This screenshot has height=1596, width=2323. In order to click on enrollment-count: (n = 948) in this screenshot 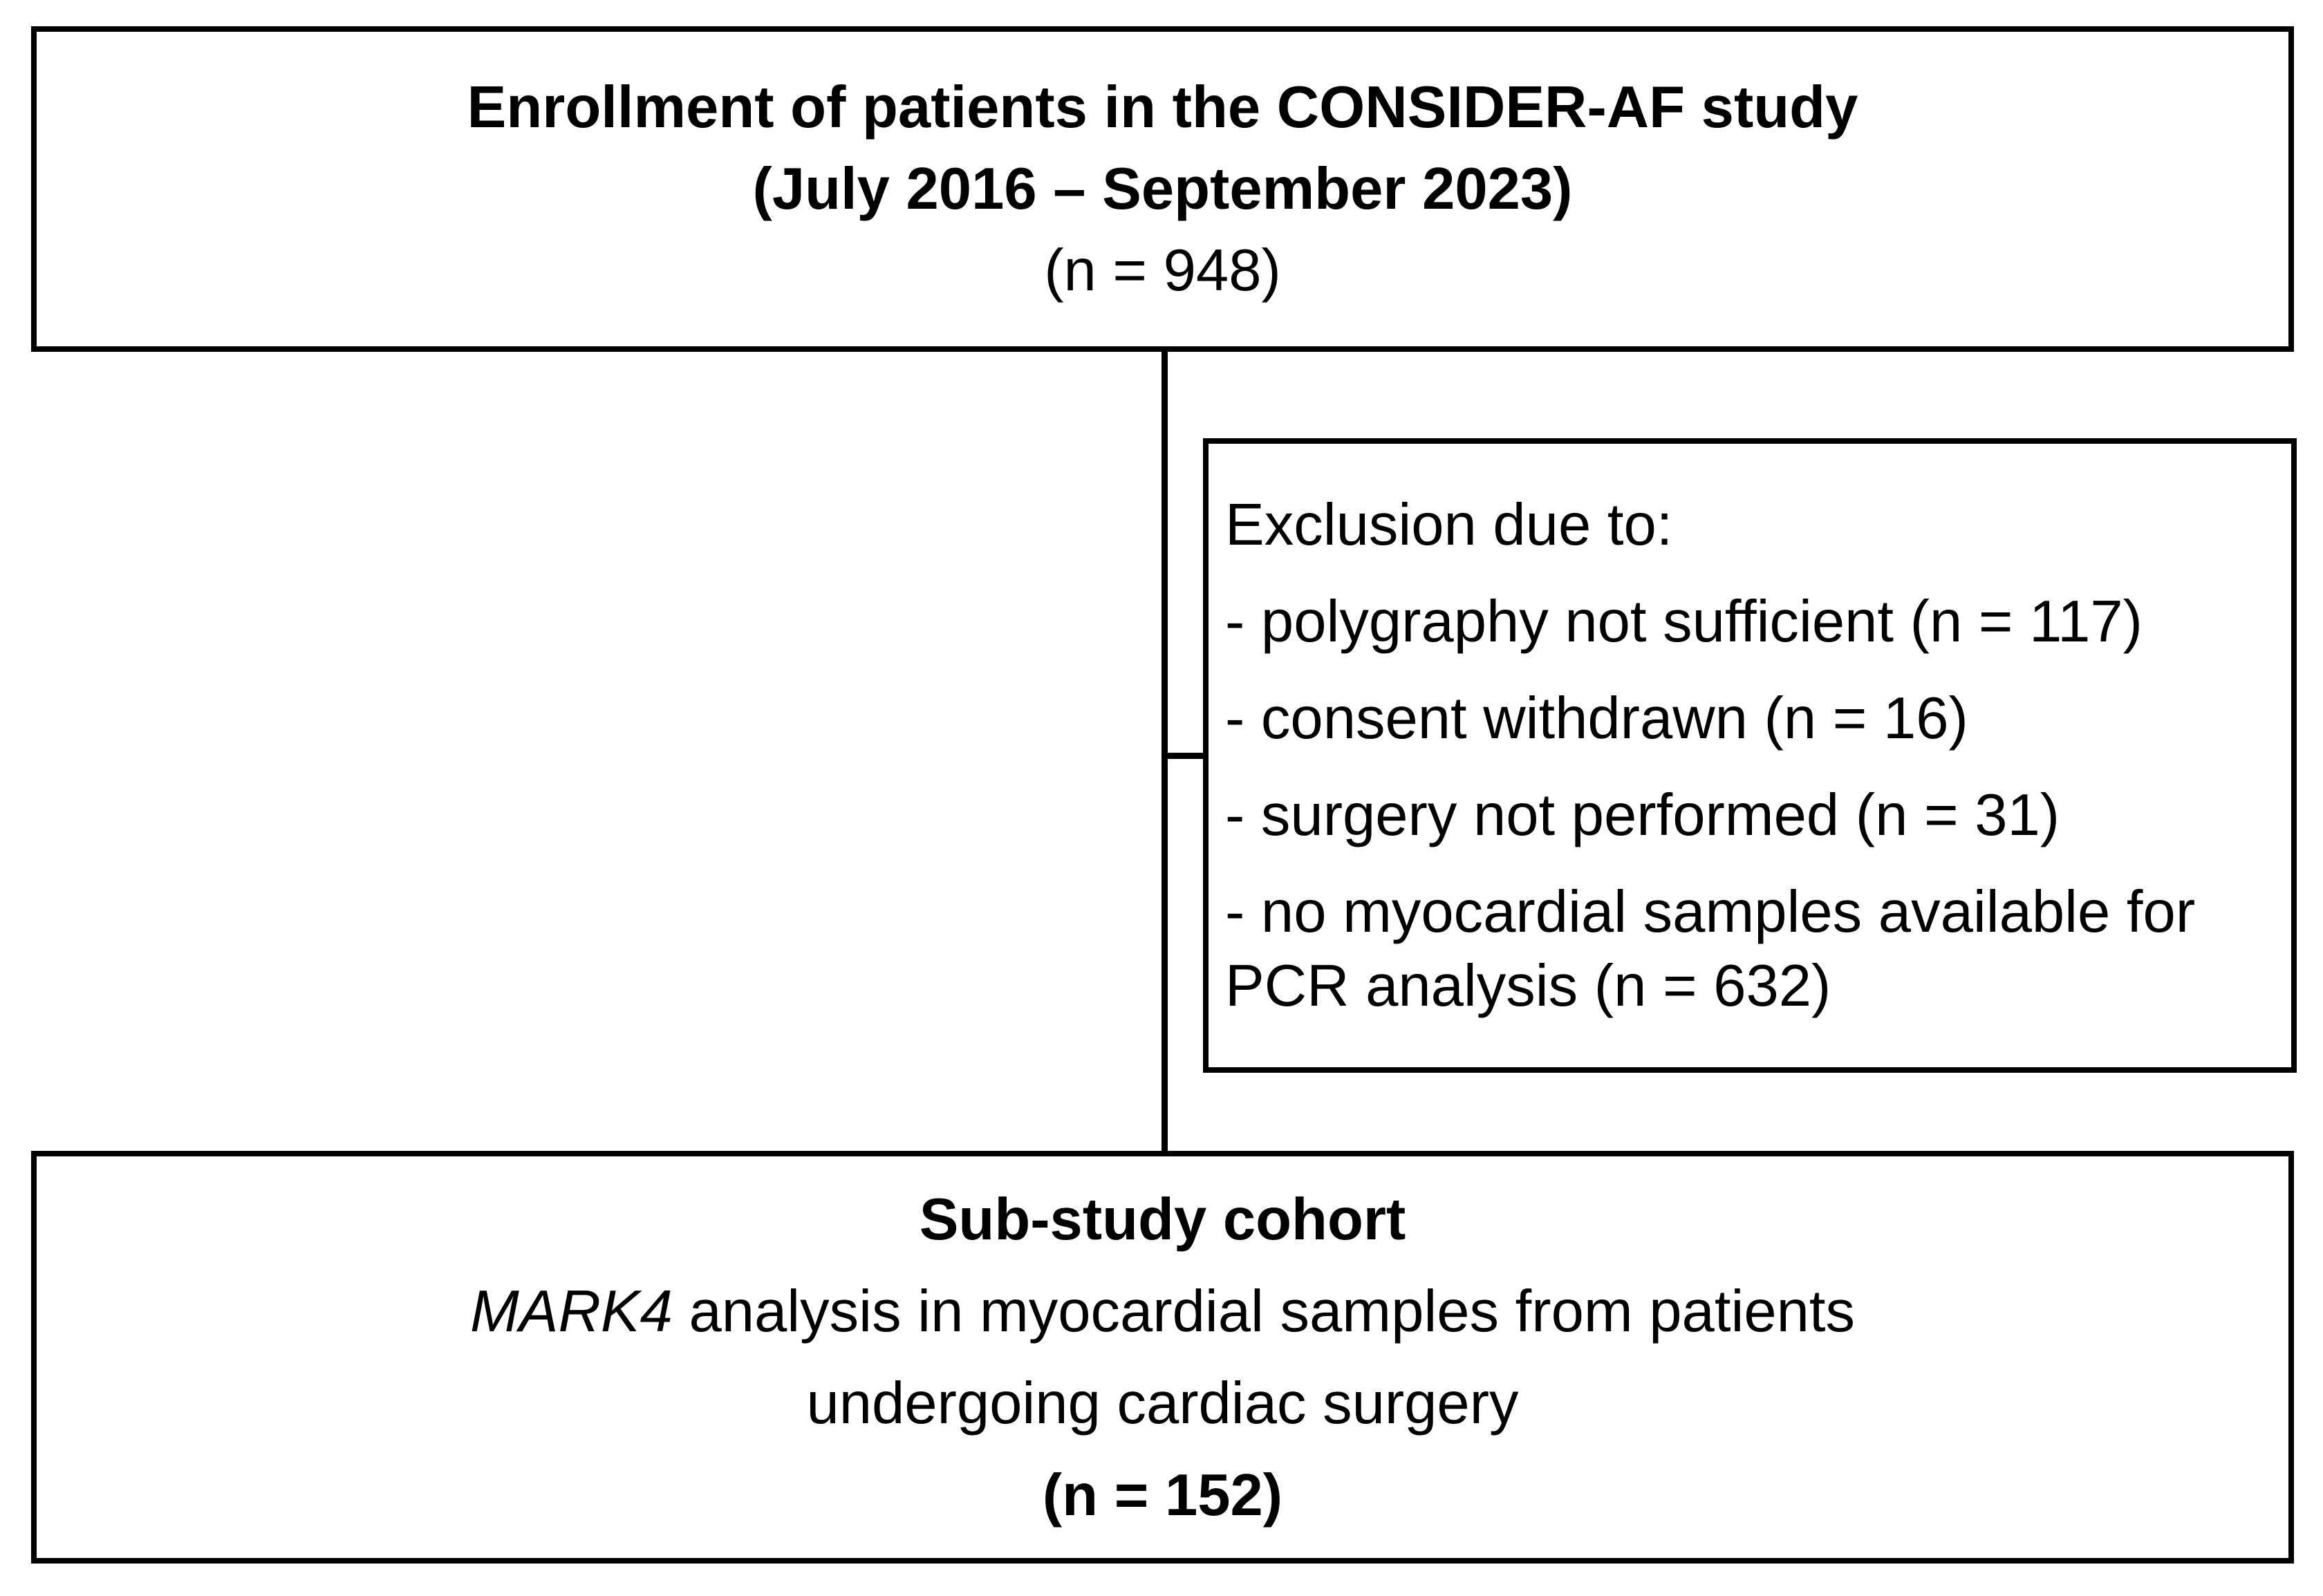, I will do `click(1162, 270)`.